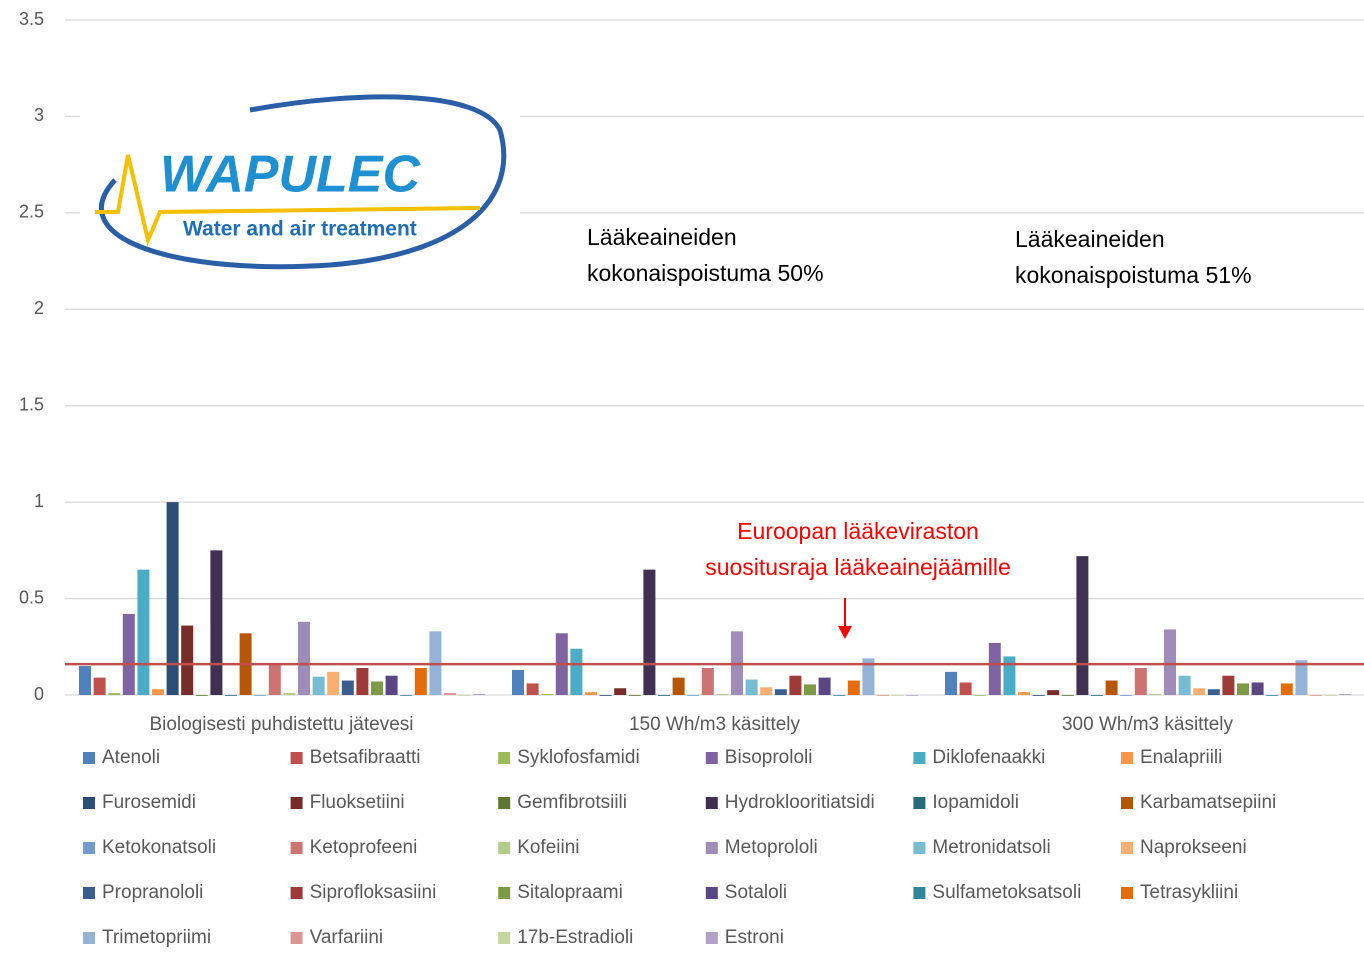  What do you see at coordinates (771, 847) in the screenshot?
I see `legend-label: Metoprololi` at bounding box center [771, 847].